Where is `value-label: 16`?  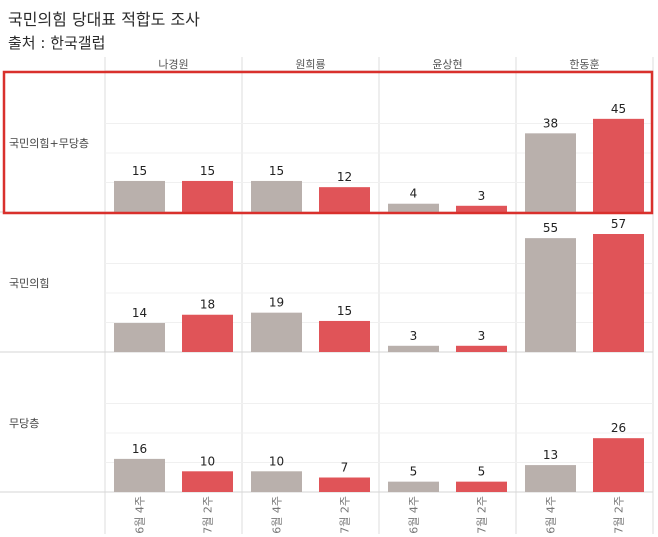 value-label: 16 is located at coordinates (139, 449).